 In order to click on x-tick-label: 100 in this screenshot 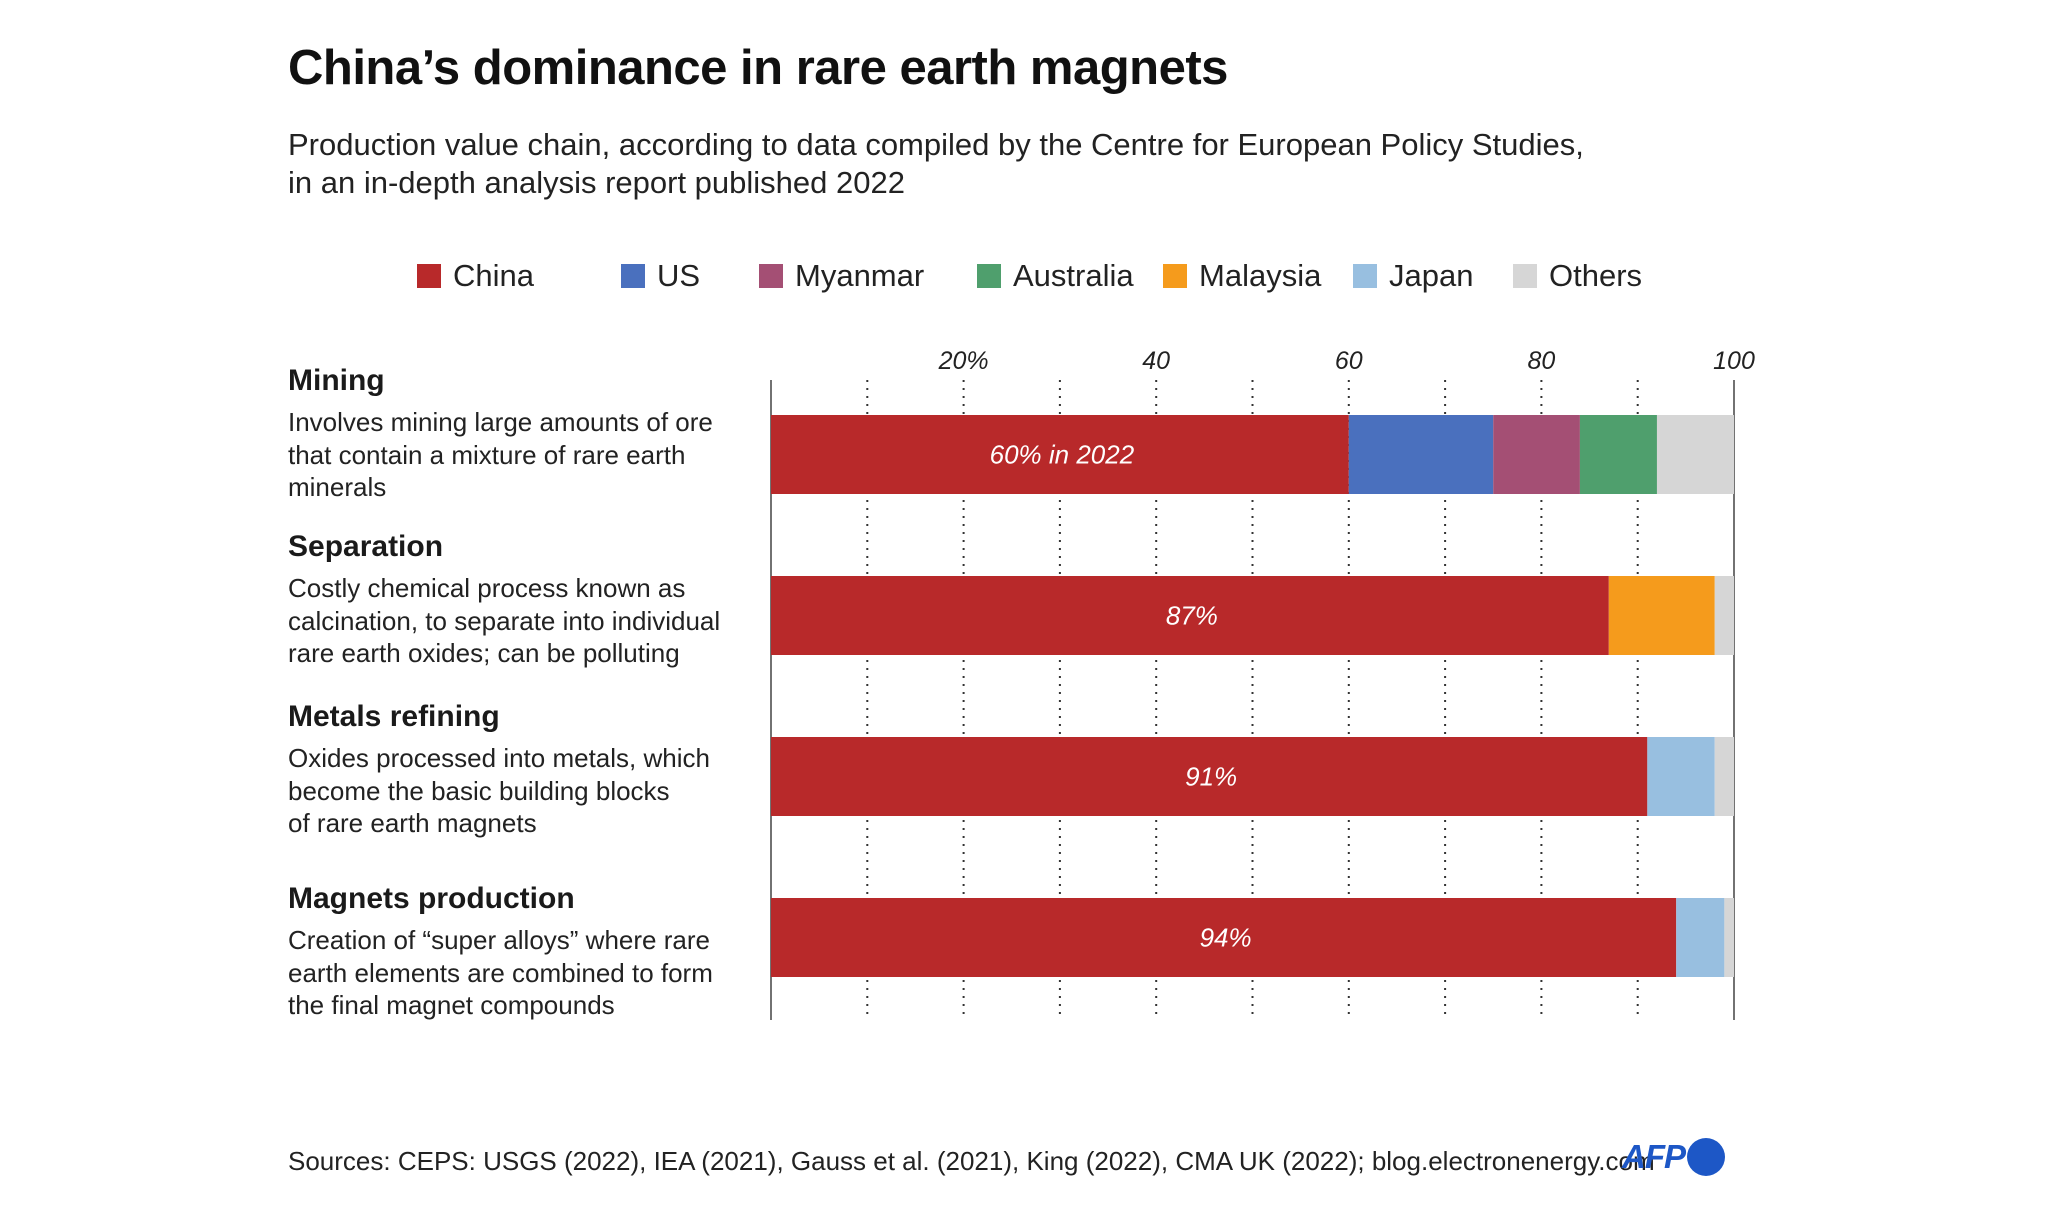, I will do `click(1734, 361)`.